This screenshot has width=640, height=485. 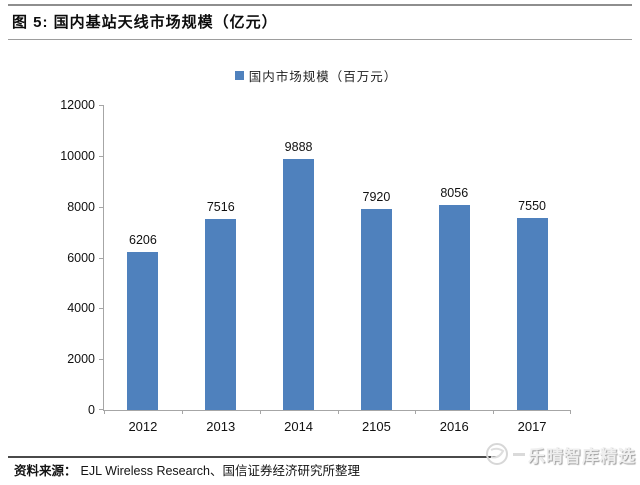 I want to click on bar-value-label: 7920, so click(x=376, y=197).